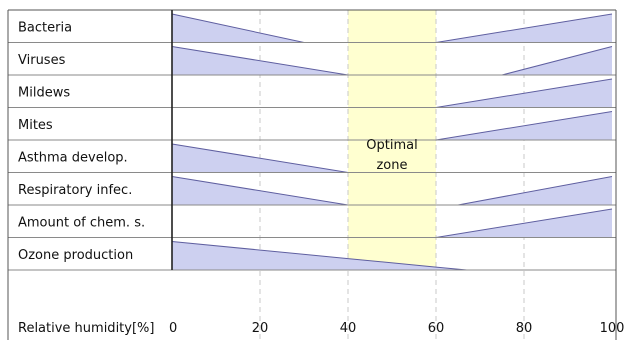 This screenshot has height=342, width=627. I want to click on row-label: Viruses, so click(42, 60).